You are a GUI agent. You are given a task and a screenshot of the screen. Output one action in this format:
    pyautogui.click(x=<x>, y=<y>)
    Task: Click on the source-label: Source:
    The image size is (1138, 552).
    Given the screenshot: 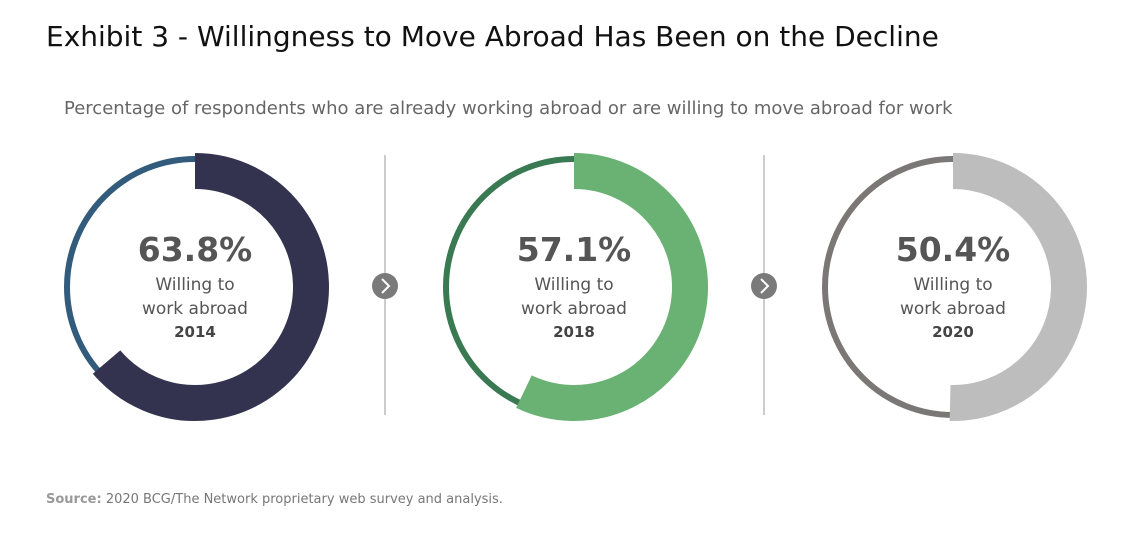 What is the action you would take?
    pyautogui.click(x=74, y=499)
    